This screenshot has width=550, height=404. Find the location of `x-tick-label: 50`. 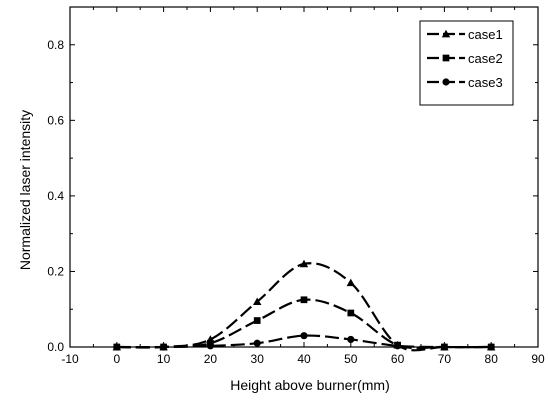

x-tick-label: 50 is located at coordinates (351, 359).